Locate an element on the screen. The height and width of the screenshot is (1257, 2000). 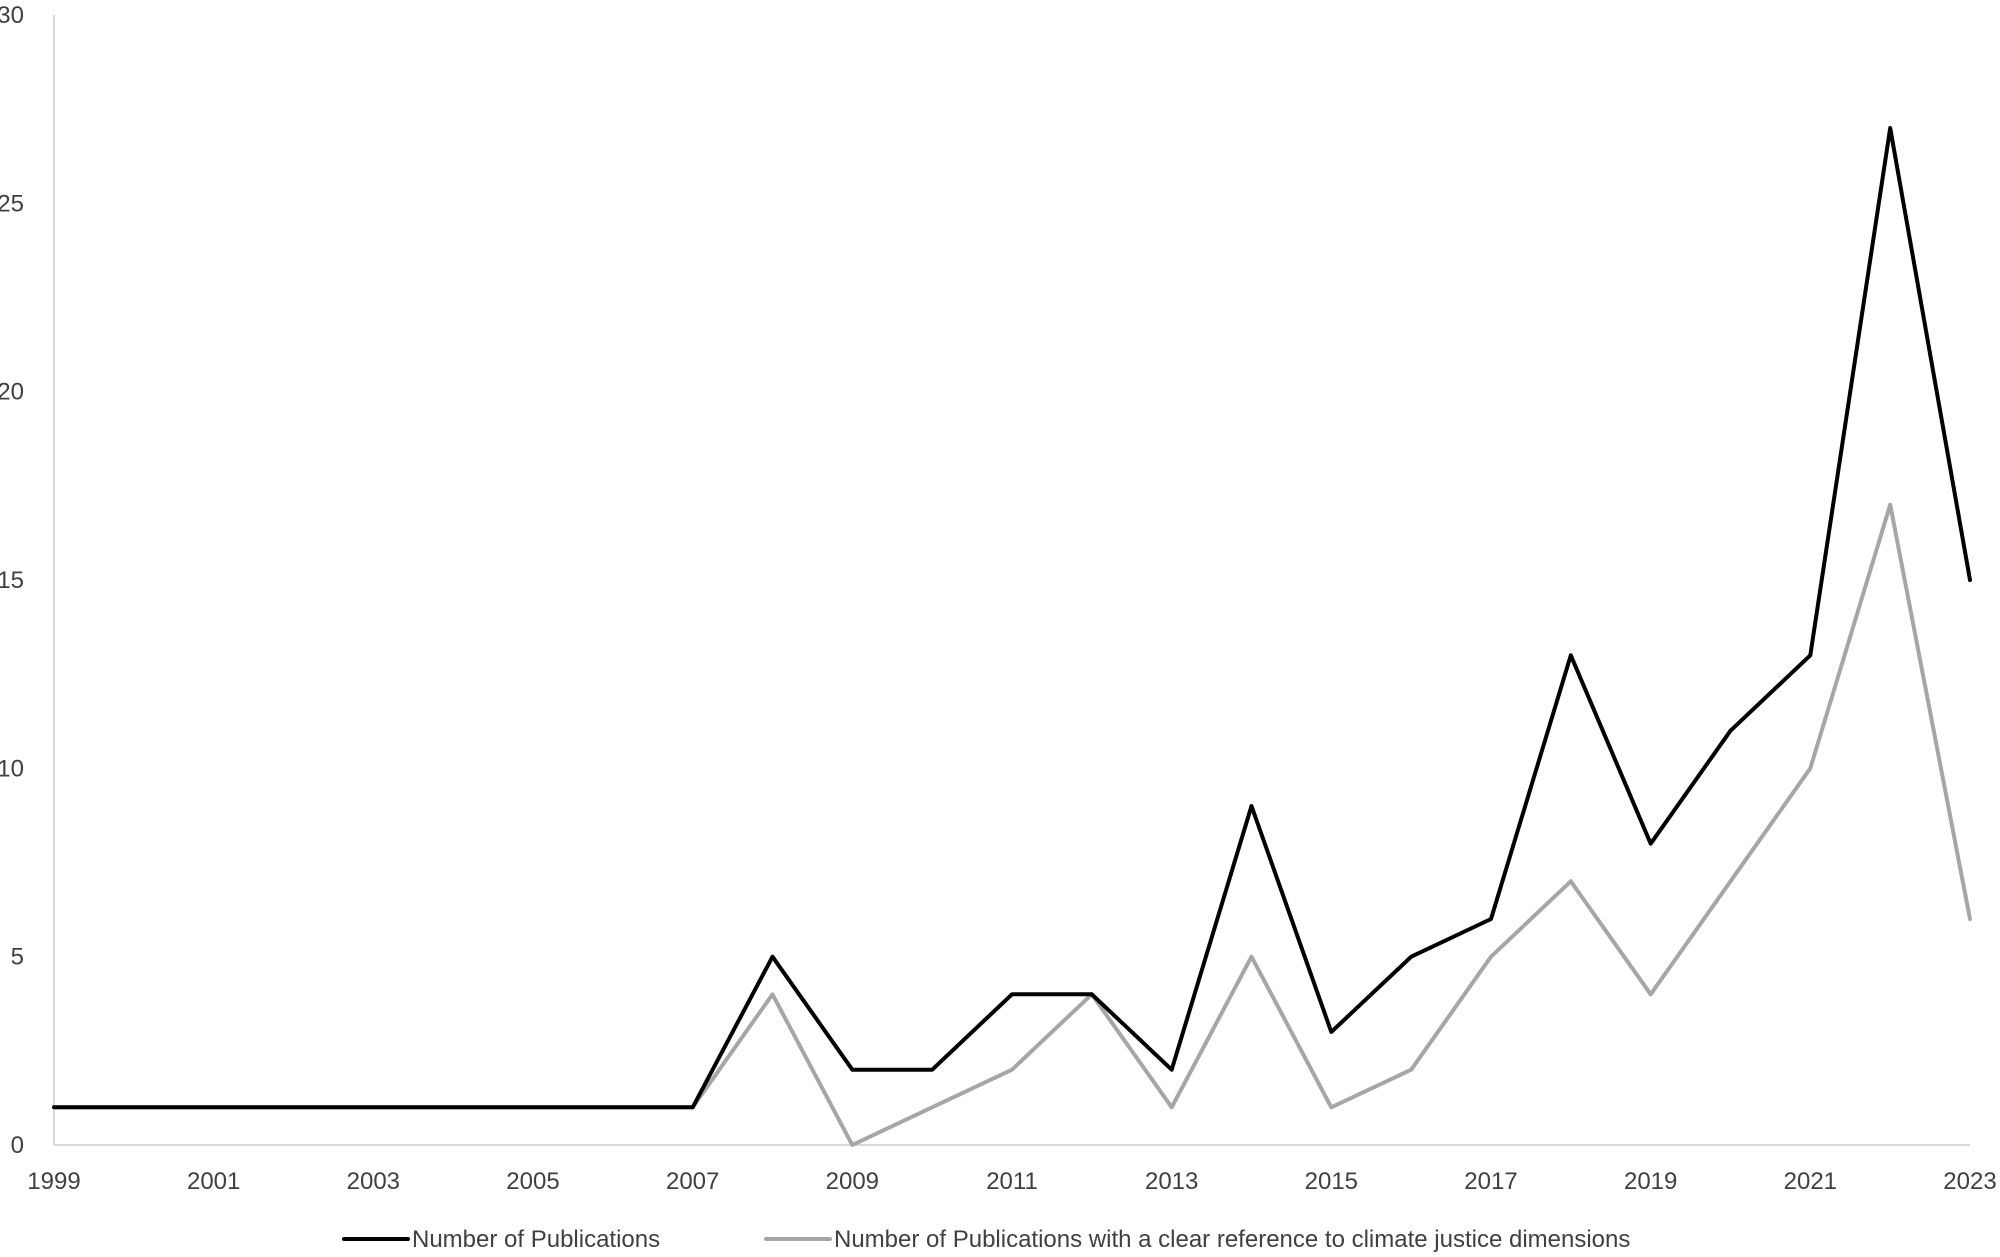
x-tick-label: 2011 is located at coordinates (1012, 1181).